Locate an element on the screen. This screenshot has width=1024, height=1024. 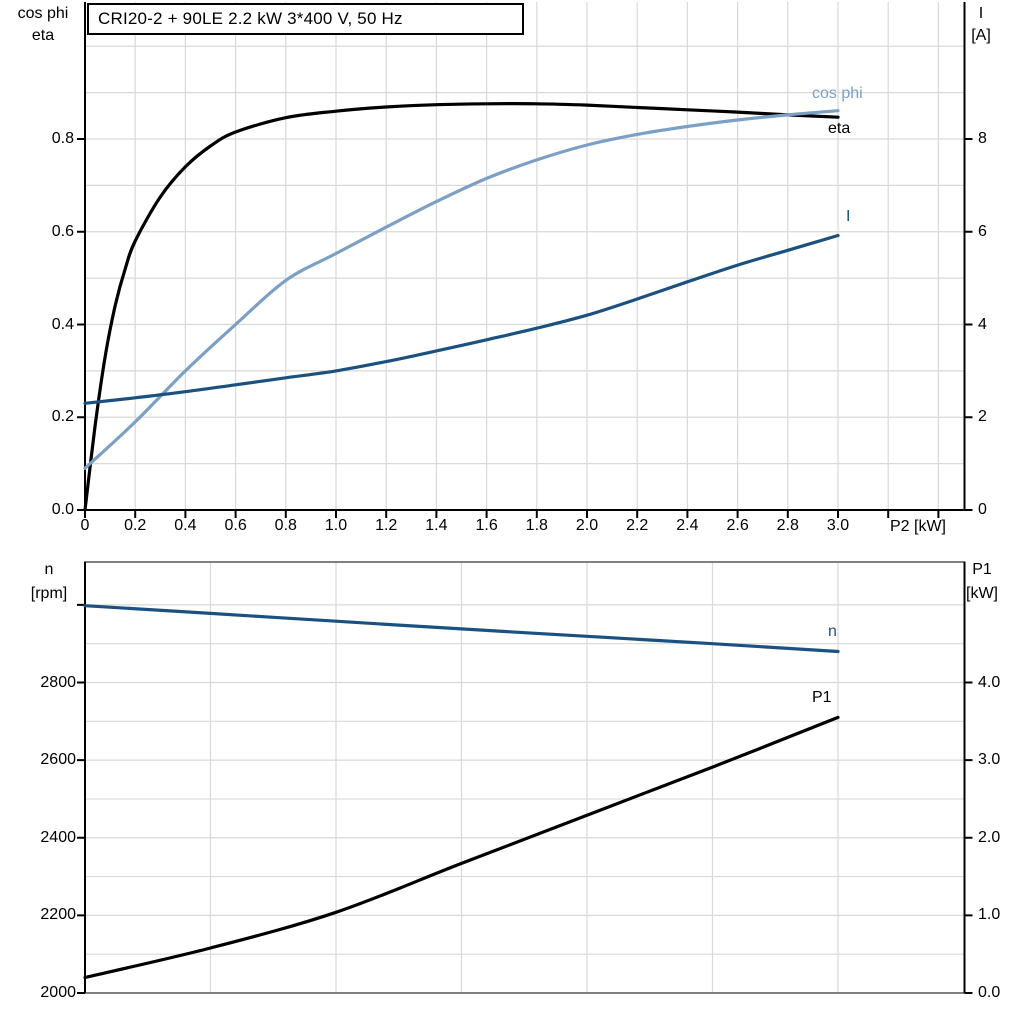
x-tick-label: 1.4 is located at coordinates (436, 525).